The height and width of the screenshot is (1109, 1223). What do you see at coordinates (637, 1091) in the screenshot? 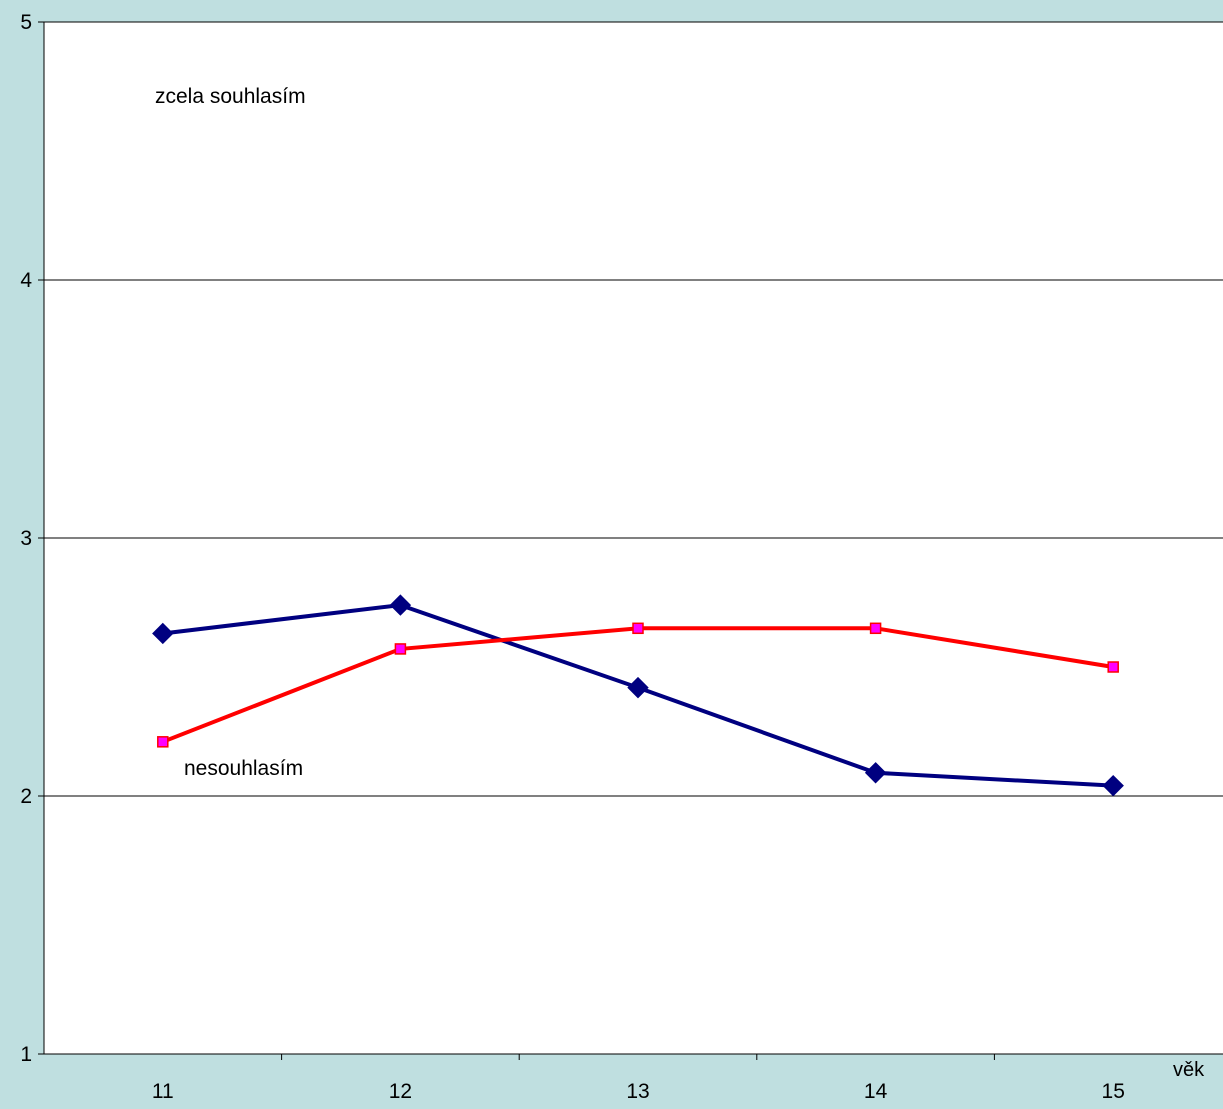
I see `x-tick-label: 13` at bounding box center [637, 1091].